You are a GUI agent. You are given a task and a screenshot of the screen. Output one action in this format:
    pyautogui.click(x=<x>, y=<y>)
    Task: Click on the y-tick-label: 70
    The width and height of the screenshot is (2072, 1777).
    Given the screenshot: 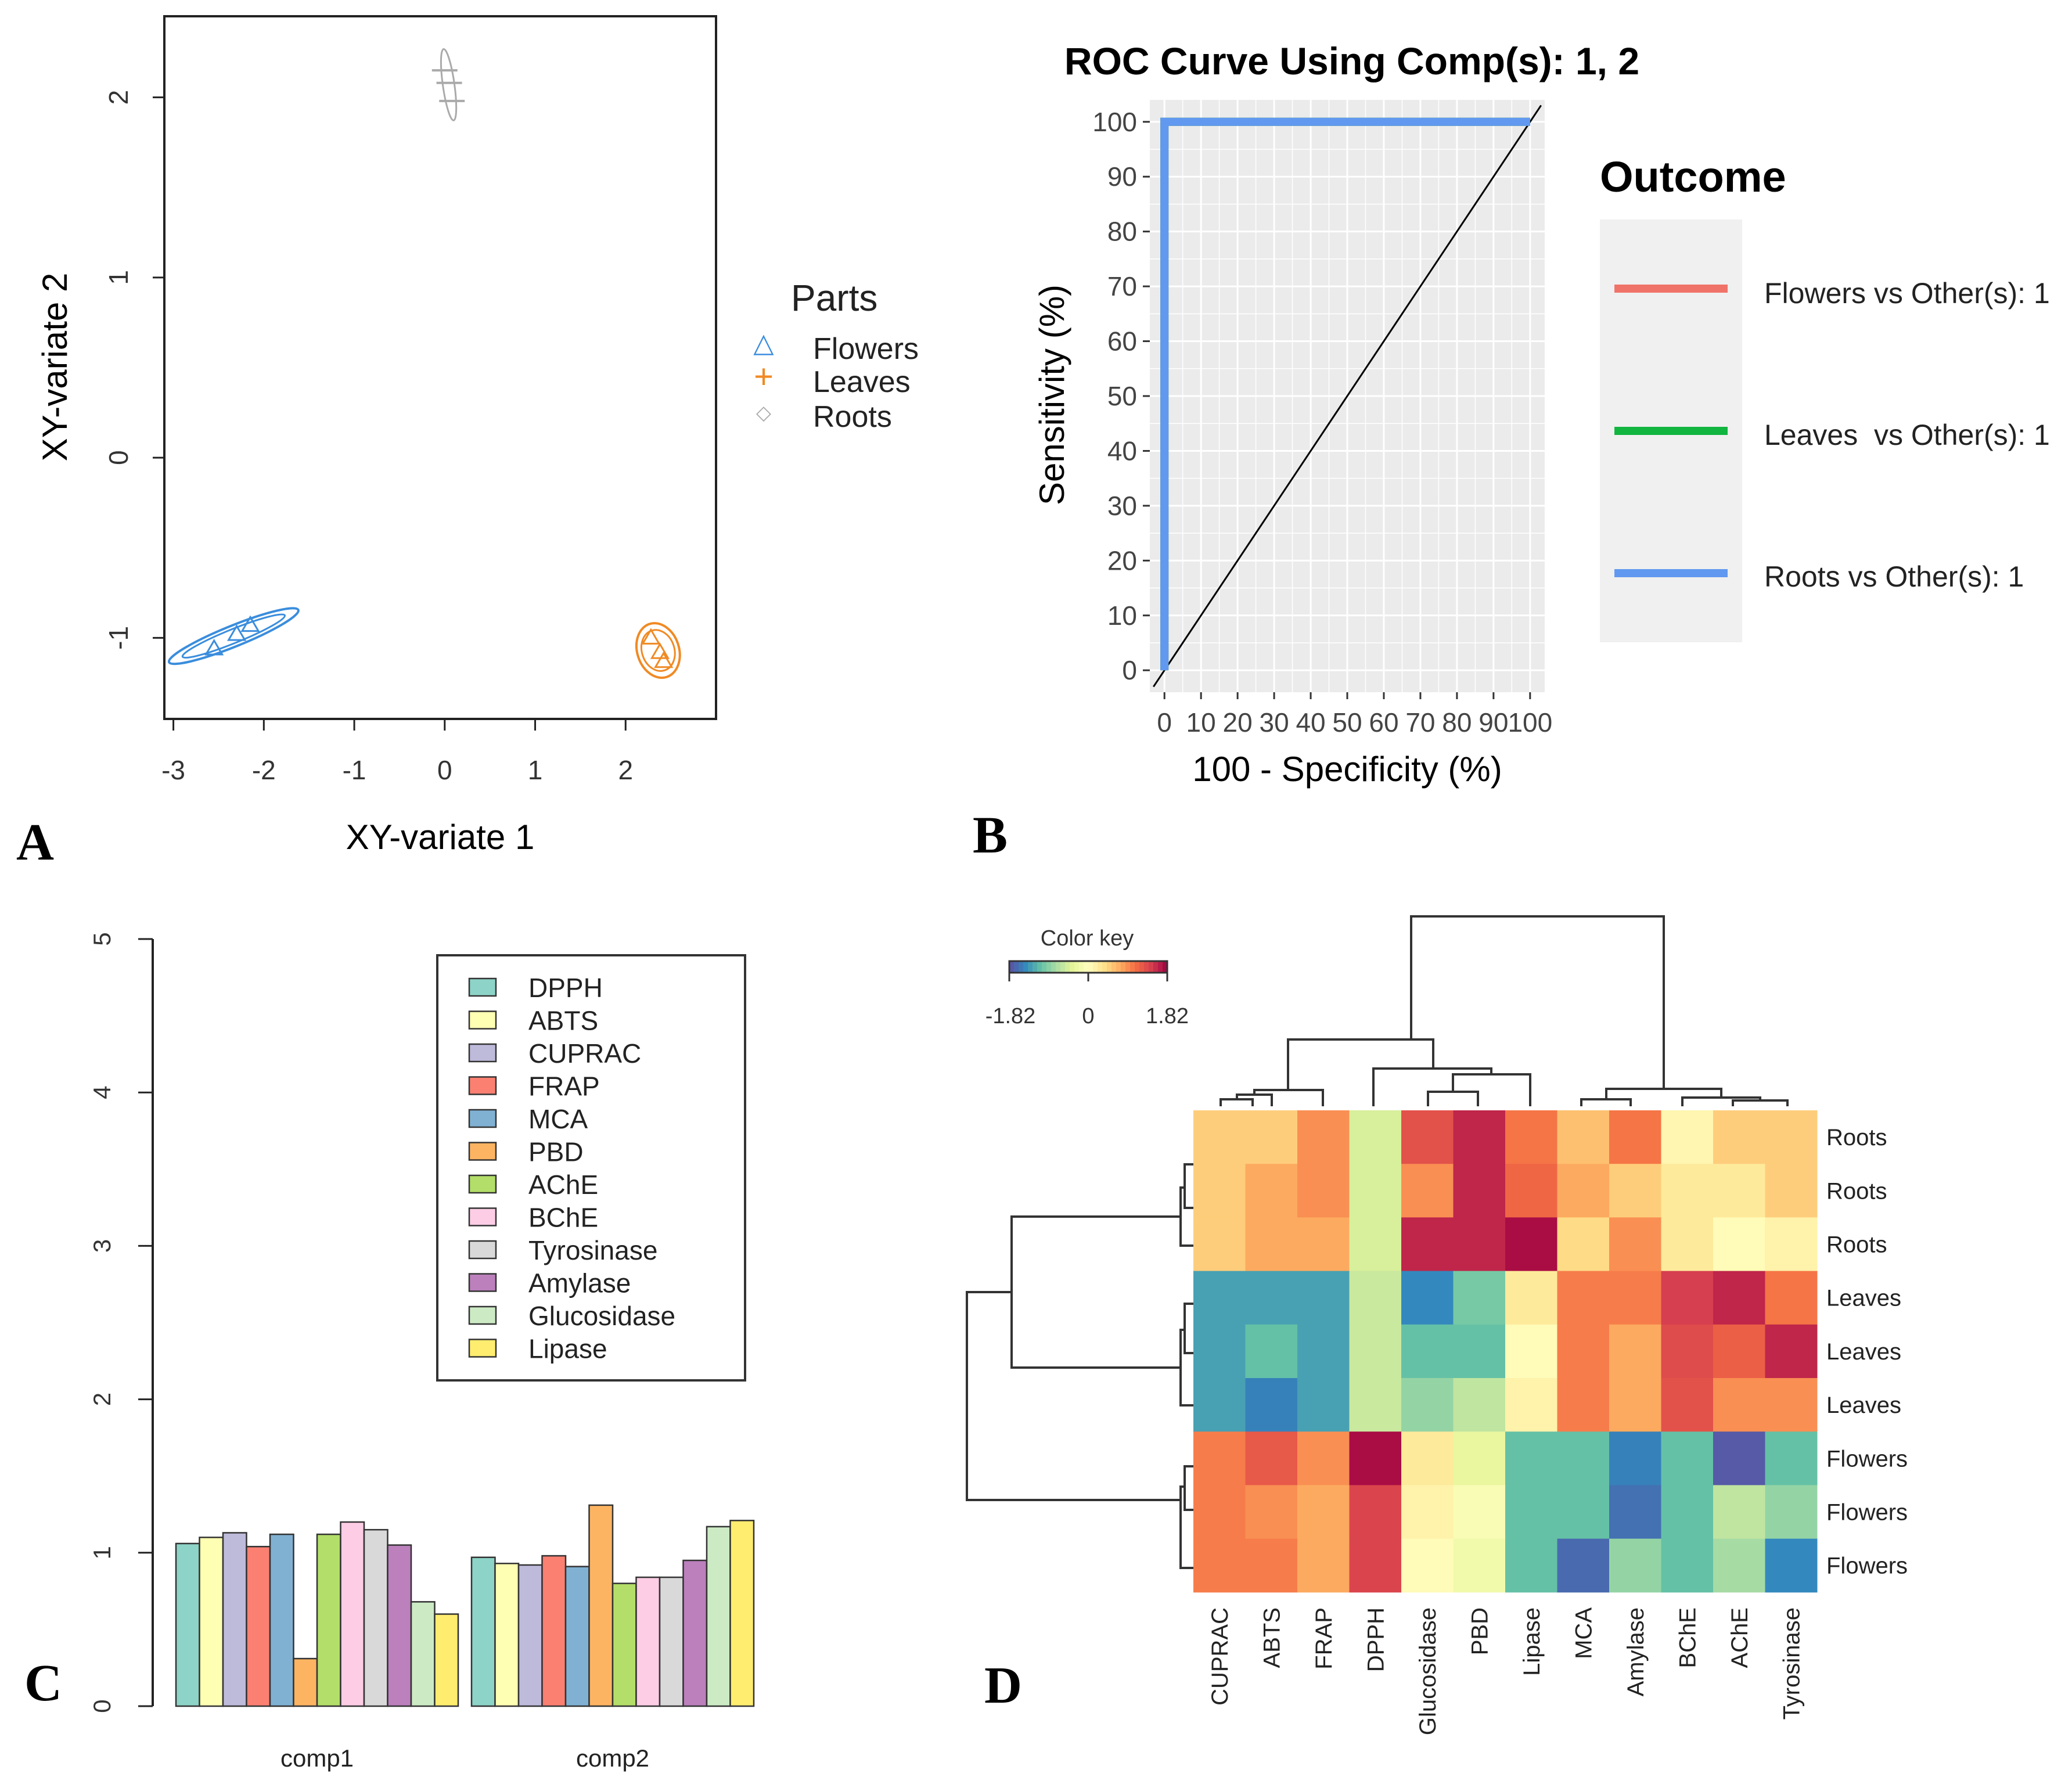 What is the action you would take?
    pyautogui.click(x=1122, y=286)
    